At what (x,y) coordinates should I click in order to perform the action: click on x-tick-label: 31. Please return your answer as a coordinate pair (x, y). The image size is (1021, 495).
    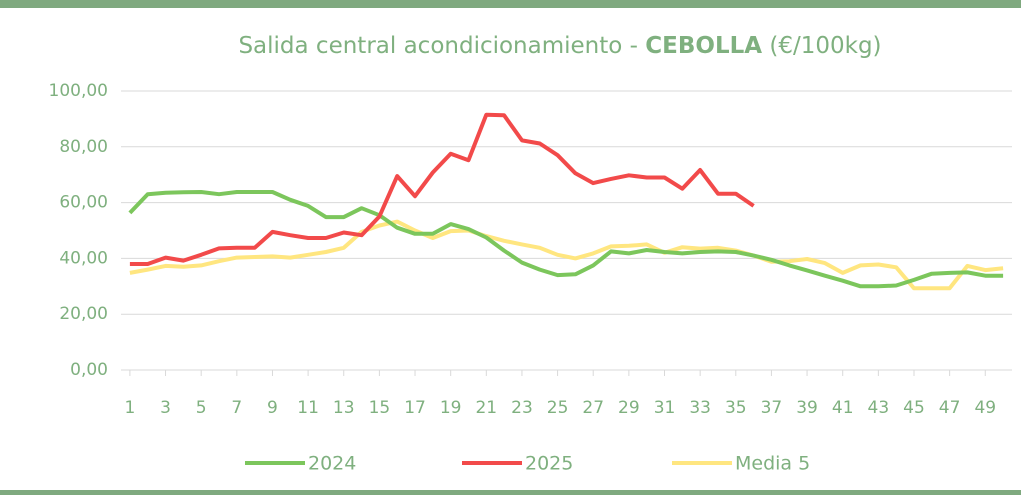
    Looking at the image, I should click on (665, 408).